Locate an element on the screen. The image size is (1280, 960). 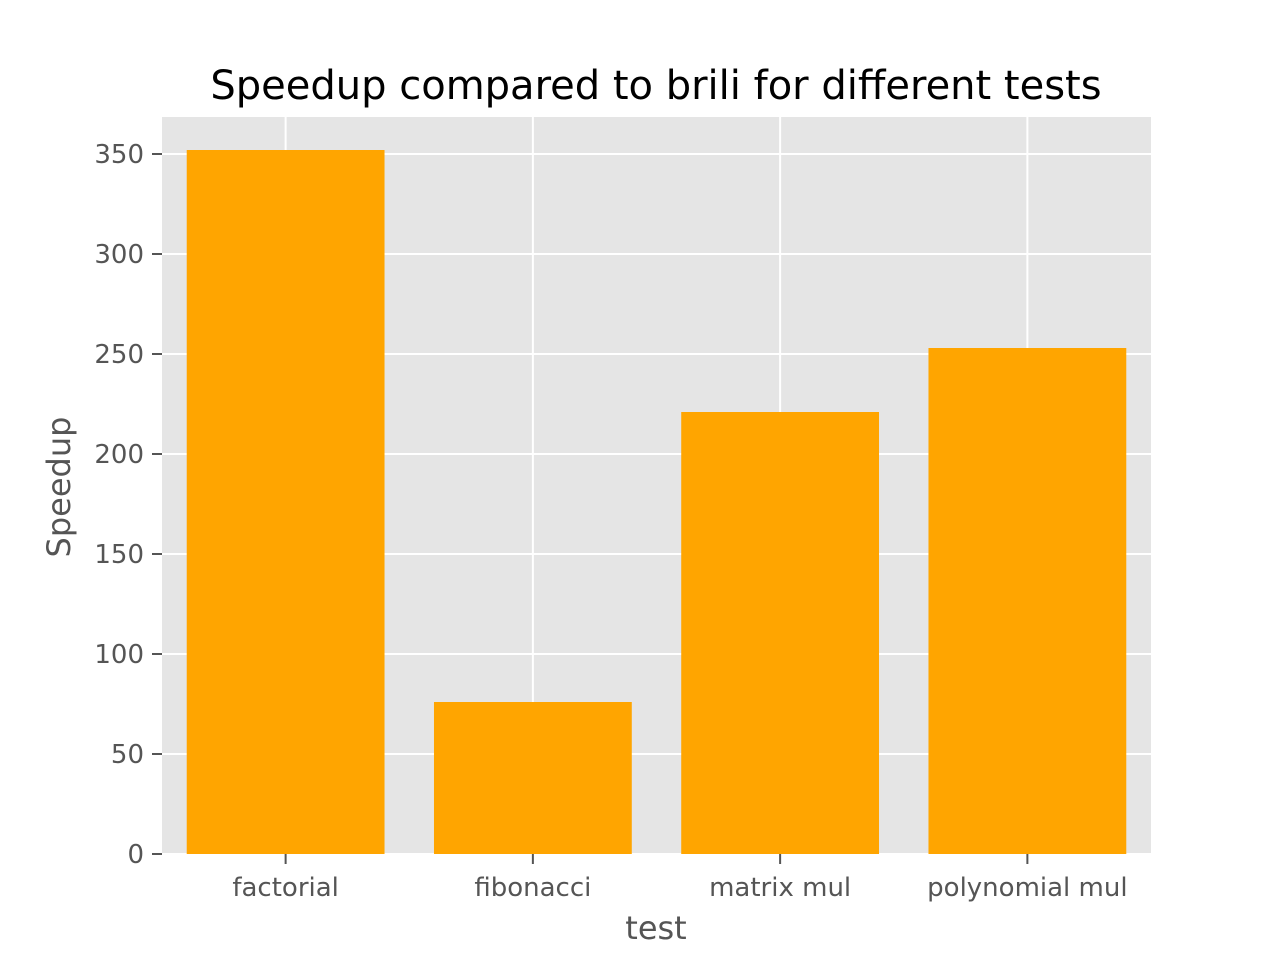
y-tick-label: 250 is located at coordinates (119, 355).